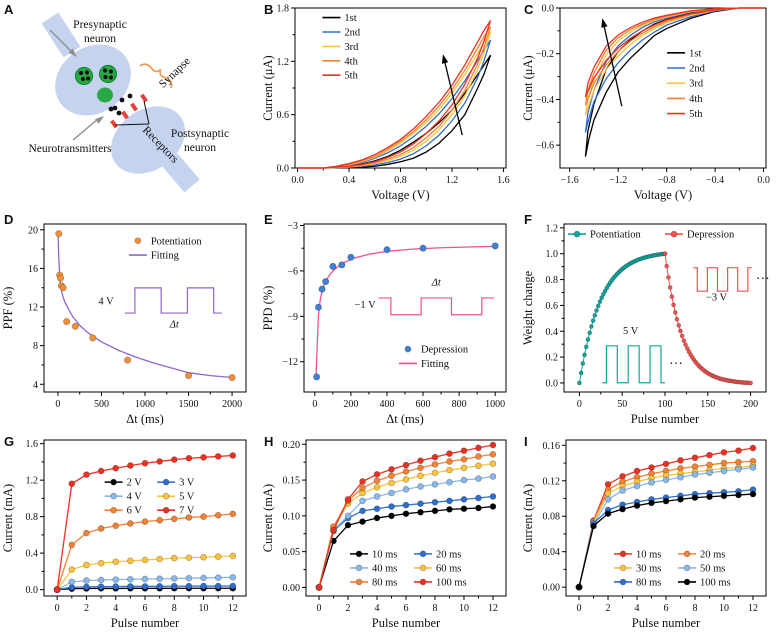  What do you see at coordinates (400, 180) in the screenshot?
I see `svg-text: 0.8` at bounding box center [400, 180].